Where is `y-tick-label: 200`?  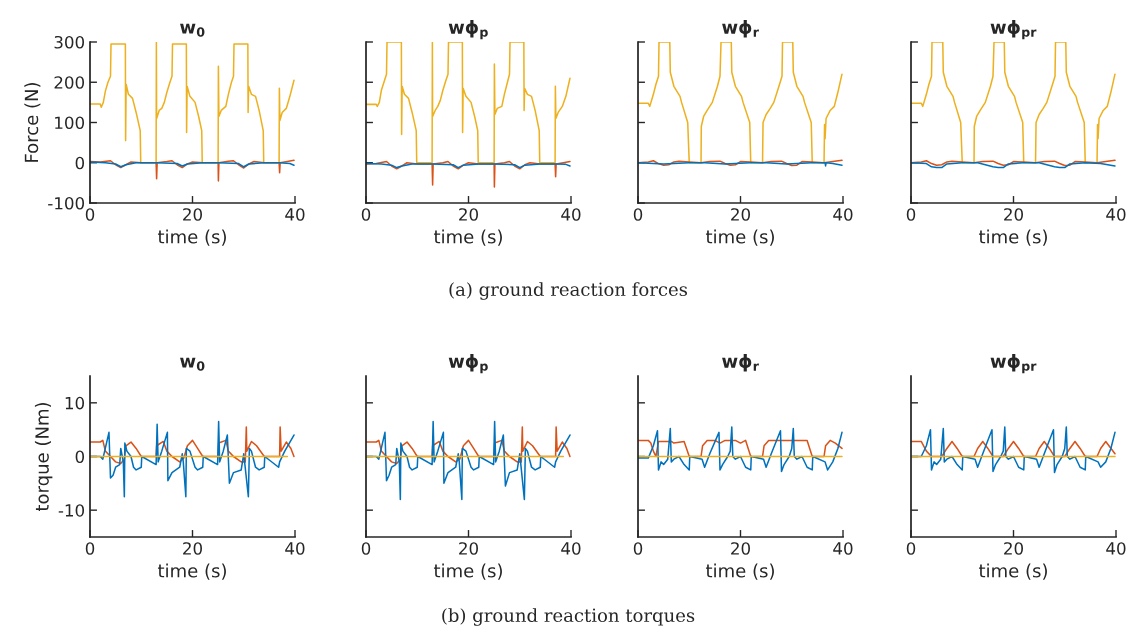
y-tick-label: 200 is located at coordinates (69, 82).